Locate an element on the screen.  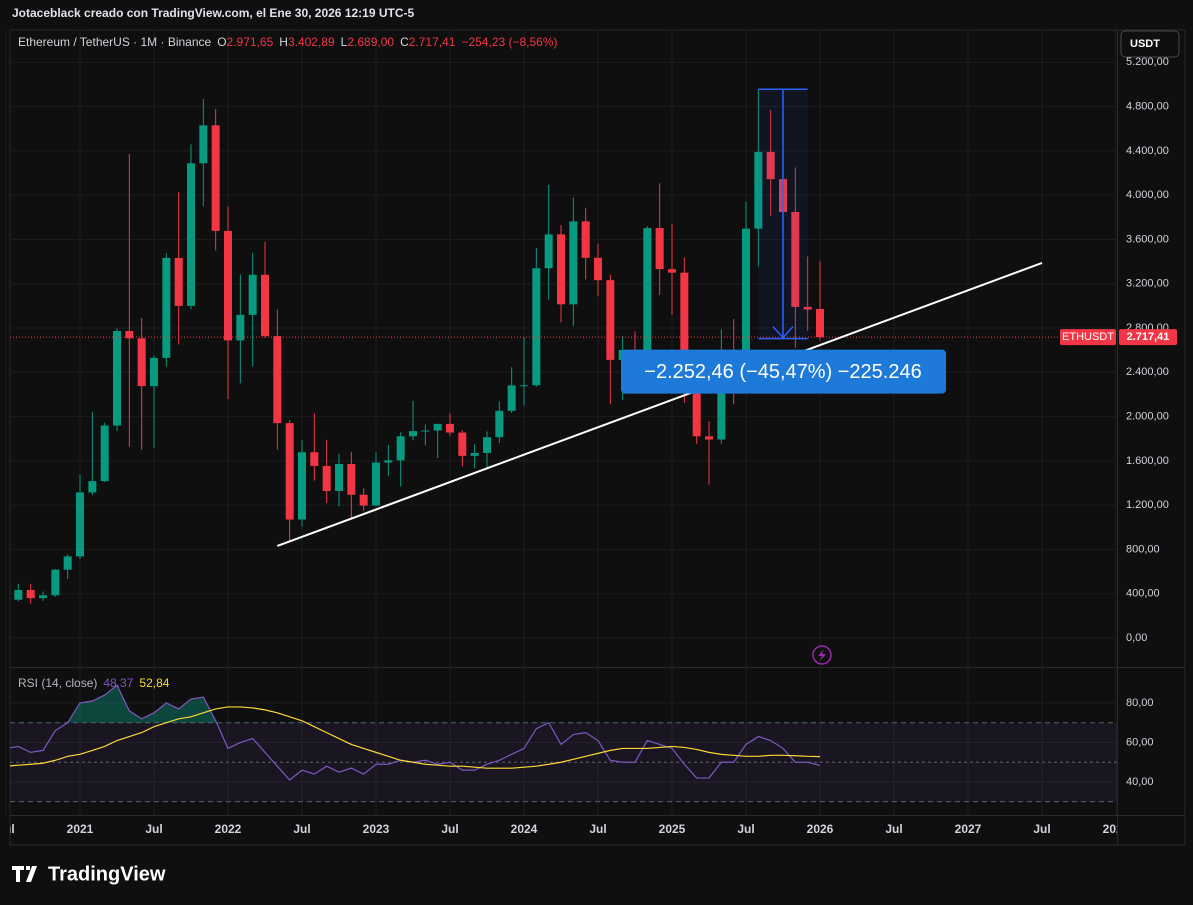
y-tick-label: 4.800,00 is located at coordinates (1147, 107).